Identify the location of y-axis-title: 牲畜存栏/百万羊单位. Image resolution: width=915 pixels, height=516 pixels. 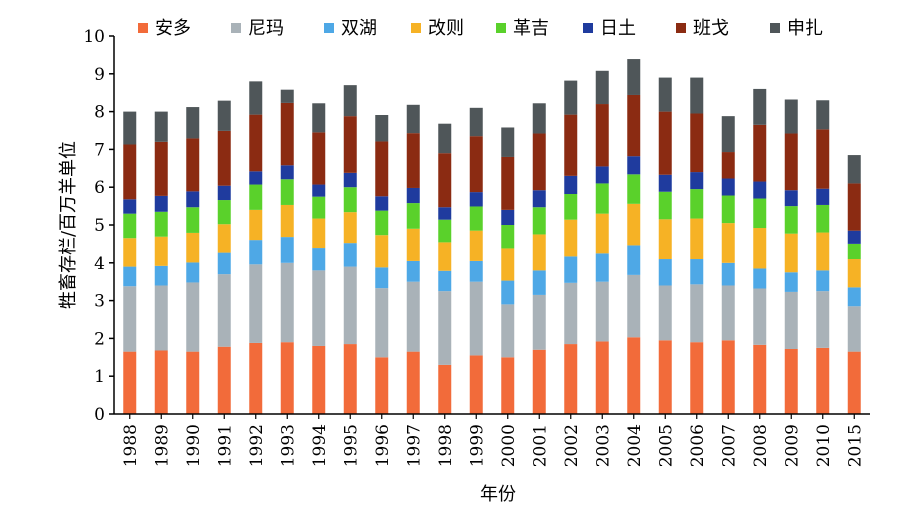
(68, 225).